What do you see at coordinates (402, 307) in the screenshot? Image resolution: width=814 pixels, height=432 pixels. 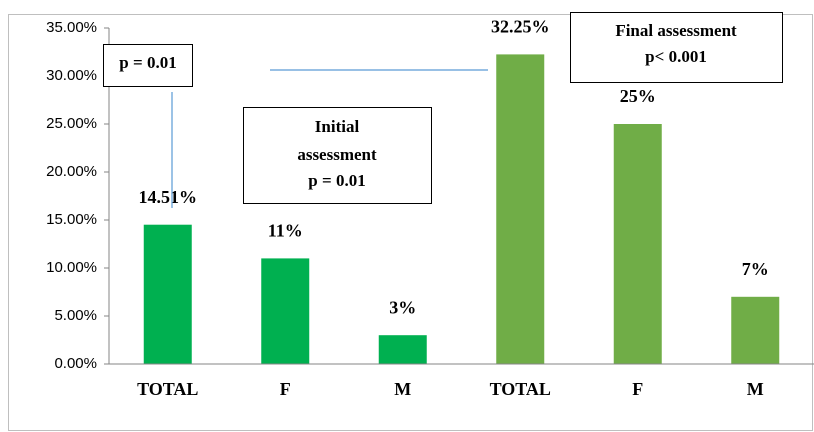 I see `value-label: 3%` at bounding box center [402, 307].